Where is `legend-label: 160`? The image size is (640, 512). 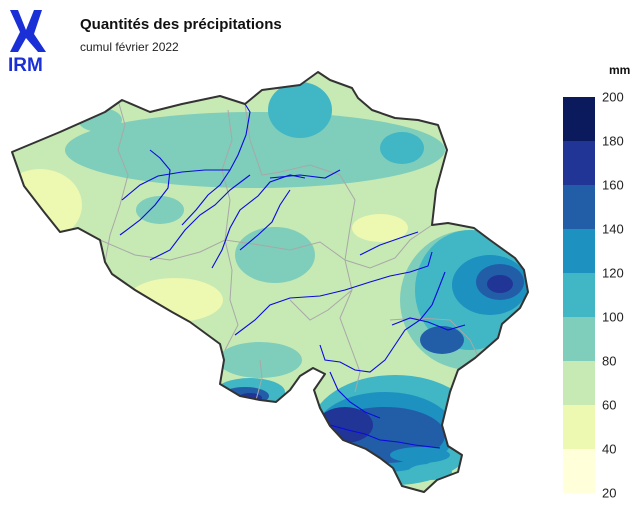
legend-label: 160 is located at coordinates (613, 185).